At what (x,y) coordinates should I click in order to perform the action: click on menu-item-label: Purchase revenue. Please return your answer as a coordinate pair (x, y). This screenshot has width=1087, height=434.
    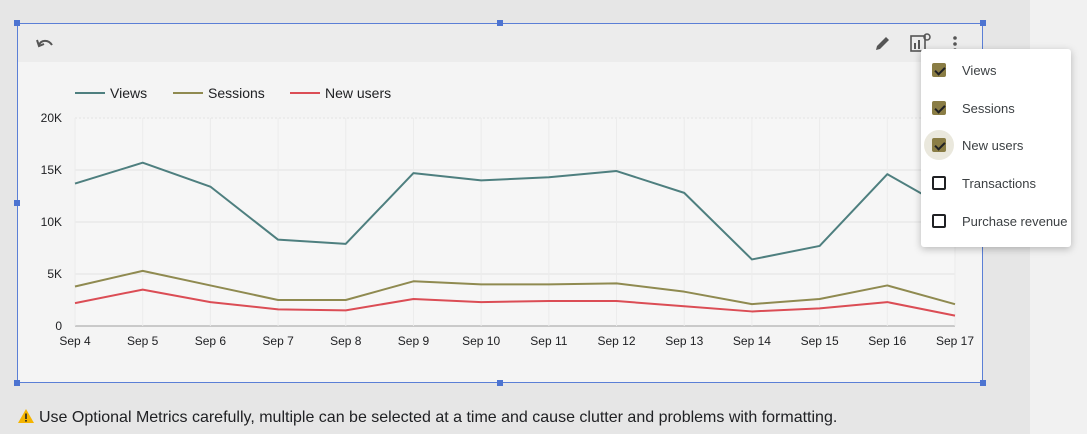
    Looking at the image, I should click on (1015, 221).